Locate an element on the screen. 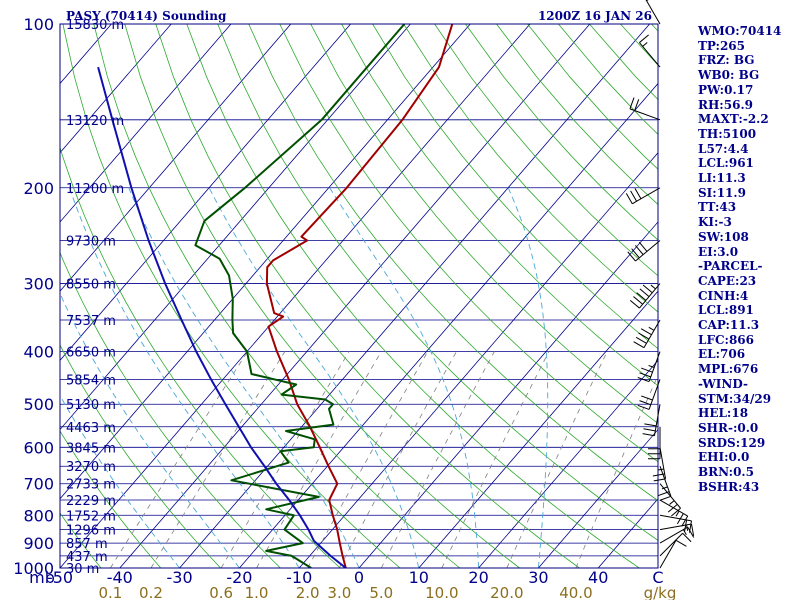 The height and width of the screenshot is (600, 800). height-label: 30 m is located at coordinates (82, 569).